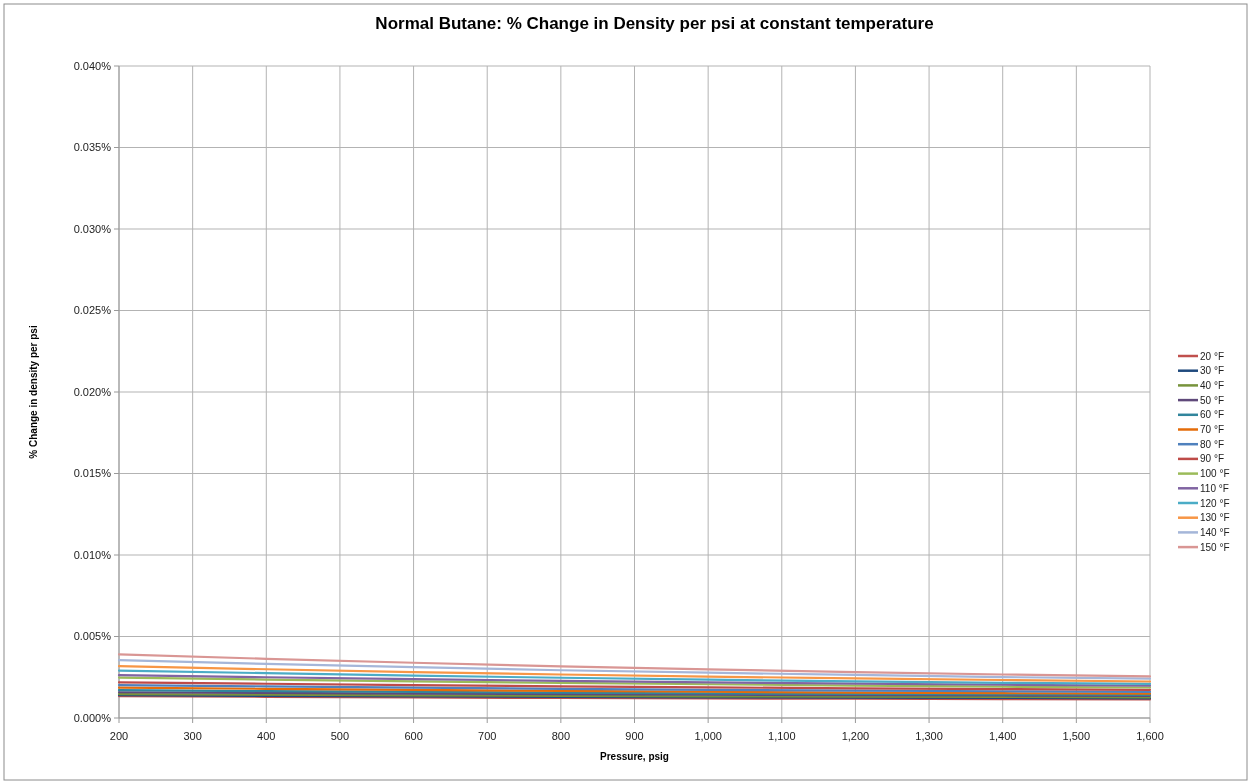 The height and width of the screenshot is (784, 1251). Describe the element at coordinates (119, 736) in the screenshot. I see `x-tick-label: 200` at that location.